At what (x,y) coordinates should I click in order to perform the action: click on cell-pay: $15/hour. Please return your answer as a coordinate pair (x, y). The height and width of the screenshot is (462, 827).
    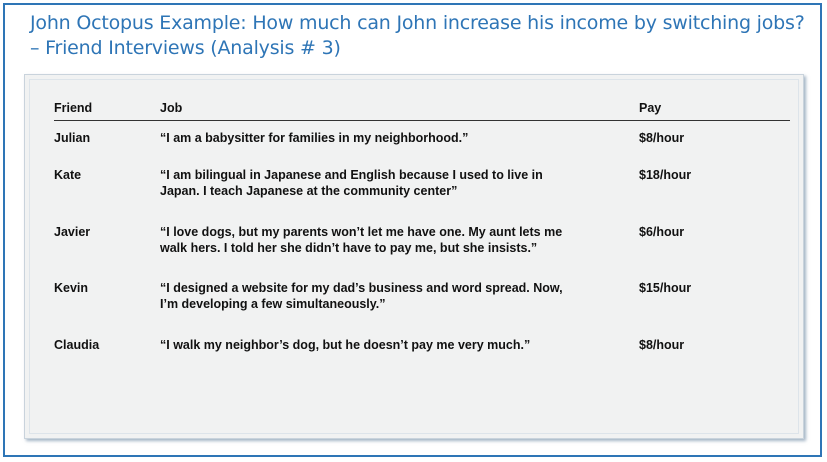
    Looking at the image, I should click on (665, 288).